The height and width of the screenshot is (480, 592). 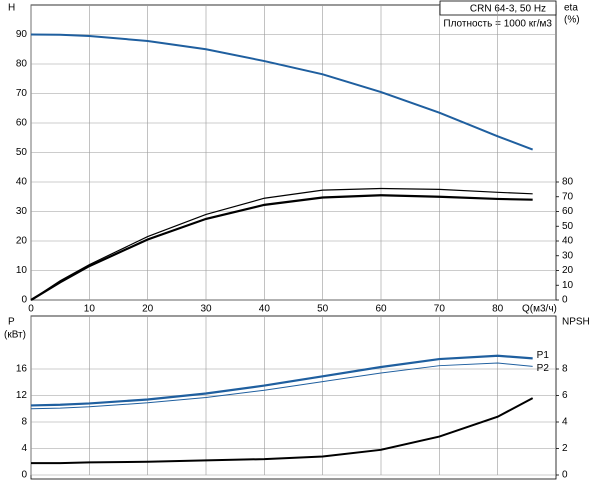 What do you see at coordinates (22, 34) in the screenshot?
I see `y-tick-label: 90` at bounding box center [22, 34].